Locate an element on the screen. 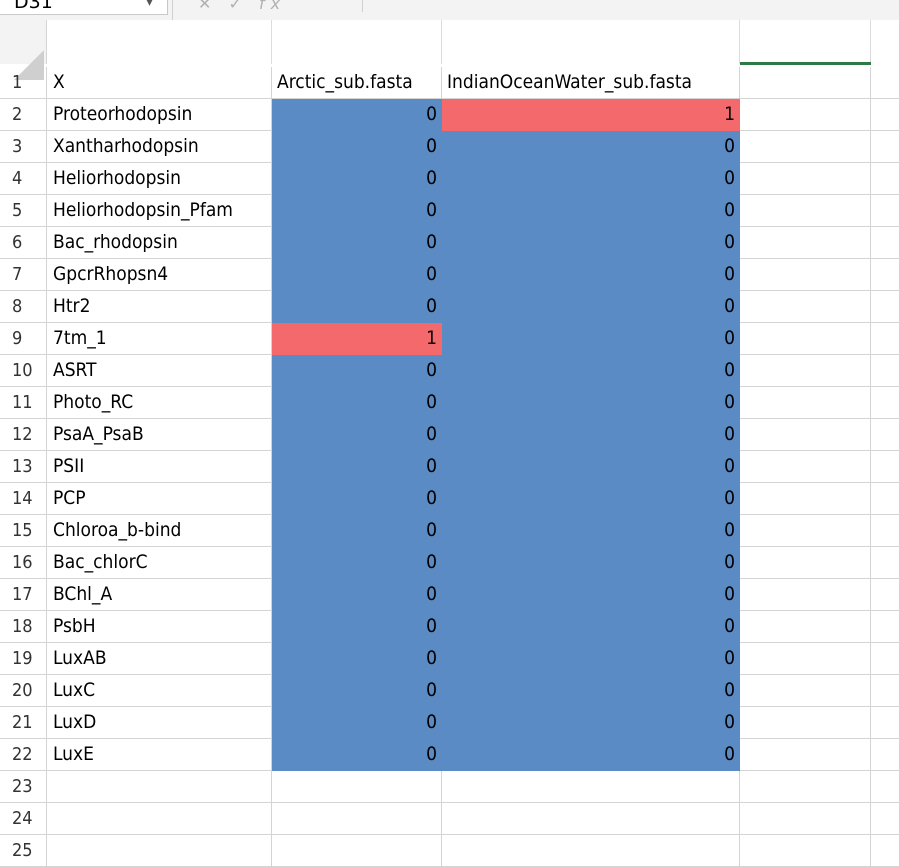  row-header: 12 is located at coordinates (23, 435).